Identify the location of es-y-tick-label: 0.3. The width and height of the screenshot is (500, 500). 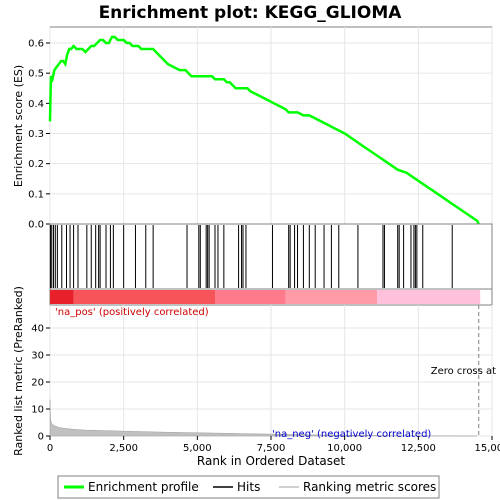
(36, 134).